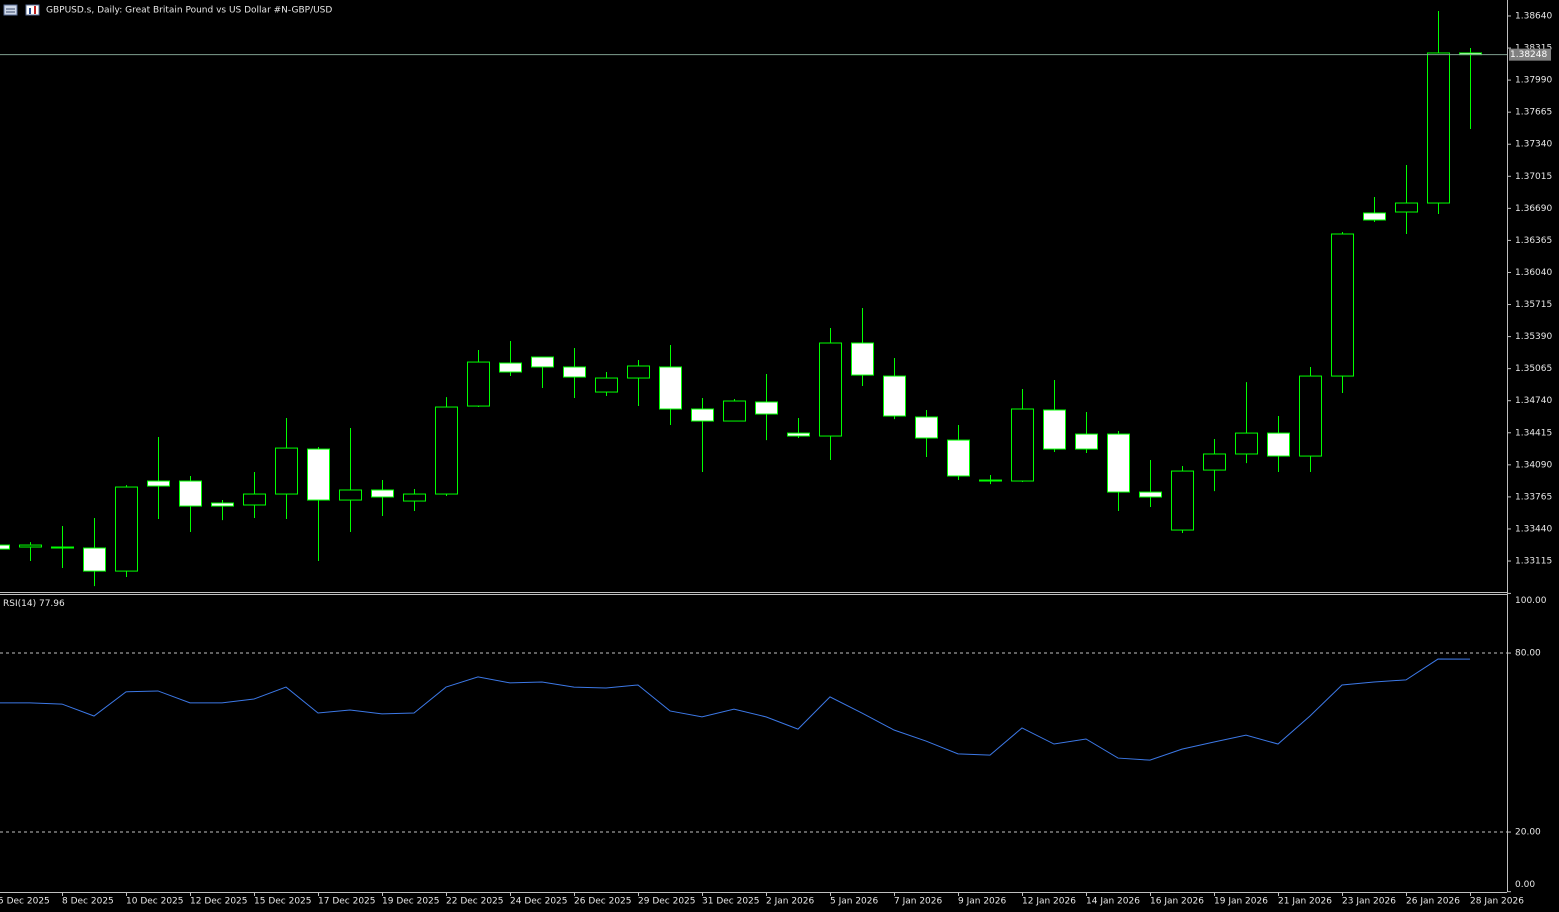  What do you see at coordinates (603, 902) in the screenshot?
I see `x-tick-label: 26 Dec 2025` at bounding box center [603, 902].